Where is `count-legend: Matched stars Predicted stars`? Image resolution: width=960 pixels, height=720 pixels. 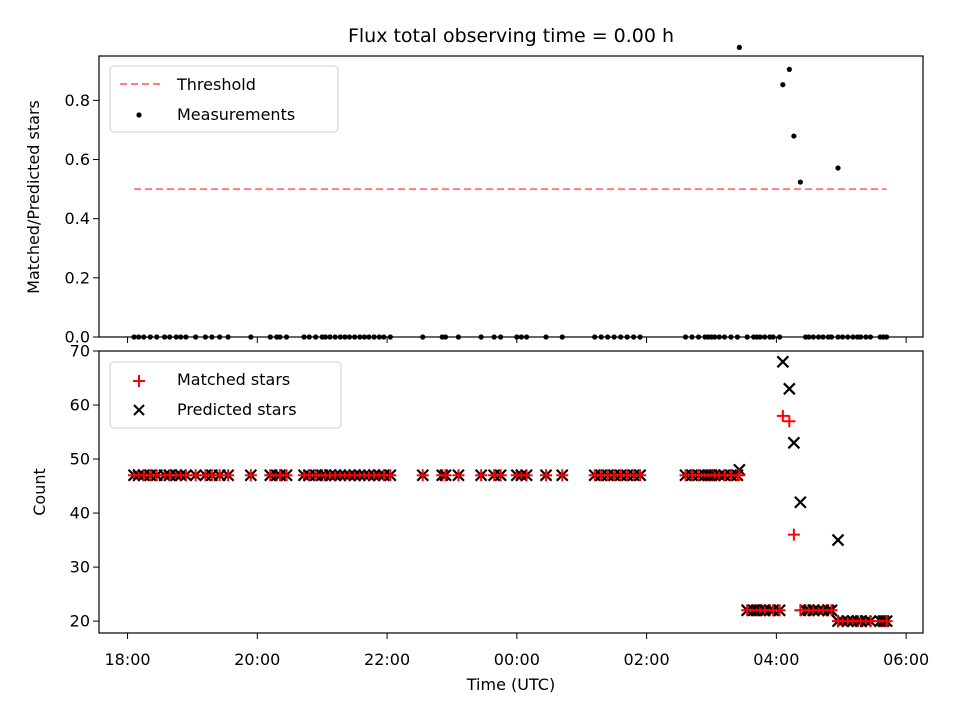 count-legend: Matched stars Predicted stars is located at coordinates (225, 395).